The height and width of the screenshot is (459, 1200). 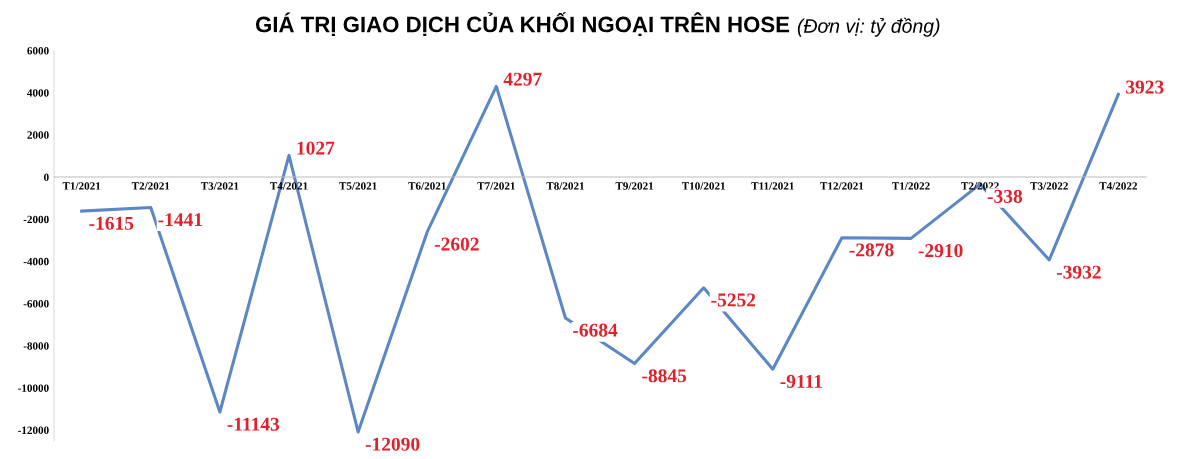 I want to click on x-tick-label: T3/2021, so click(x=219, y=186).